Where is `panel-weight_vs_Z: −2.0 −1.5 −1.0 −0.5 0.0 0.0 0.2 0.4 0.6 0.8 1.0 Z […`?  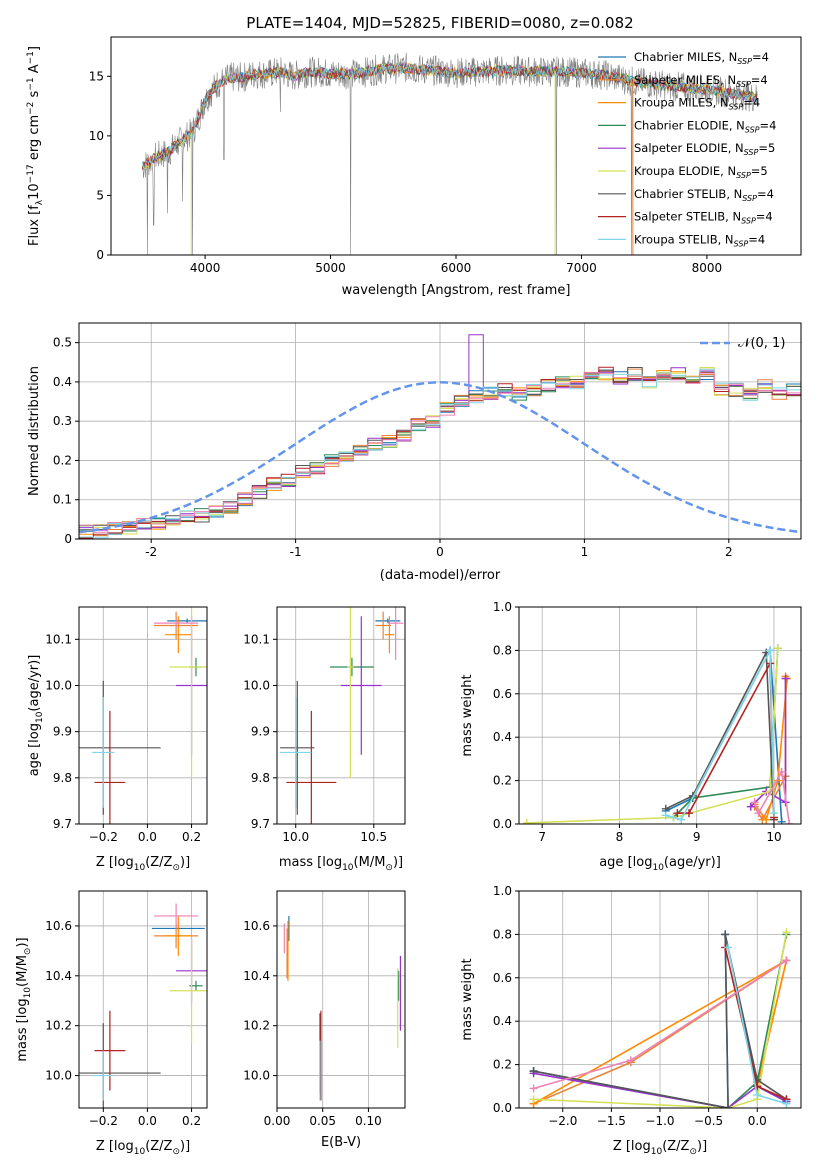
panel-weight_vs_Z: −2.0 −1.5 −1.0 −0.5 0.0 0.0 0.2 0.4 0.6 0.8 1.0 Z [… is located at coordinates (631, 1020).